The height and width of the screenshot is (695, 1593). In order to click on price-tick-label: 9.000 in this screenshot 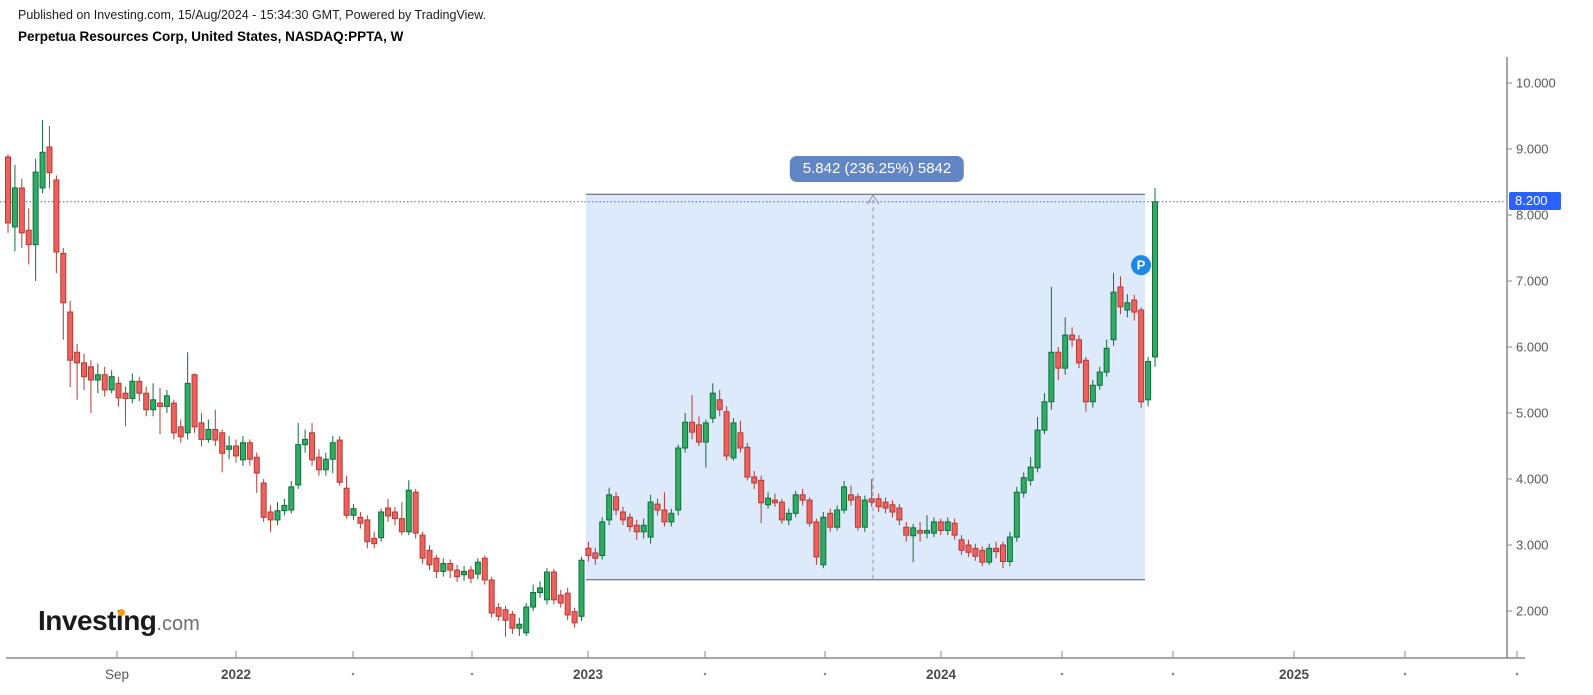, I will do `click(1532, 149)`.